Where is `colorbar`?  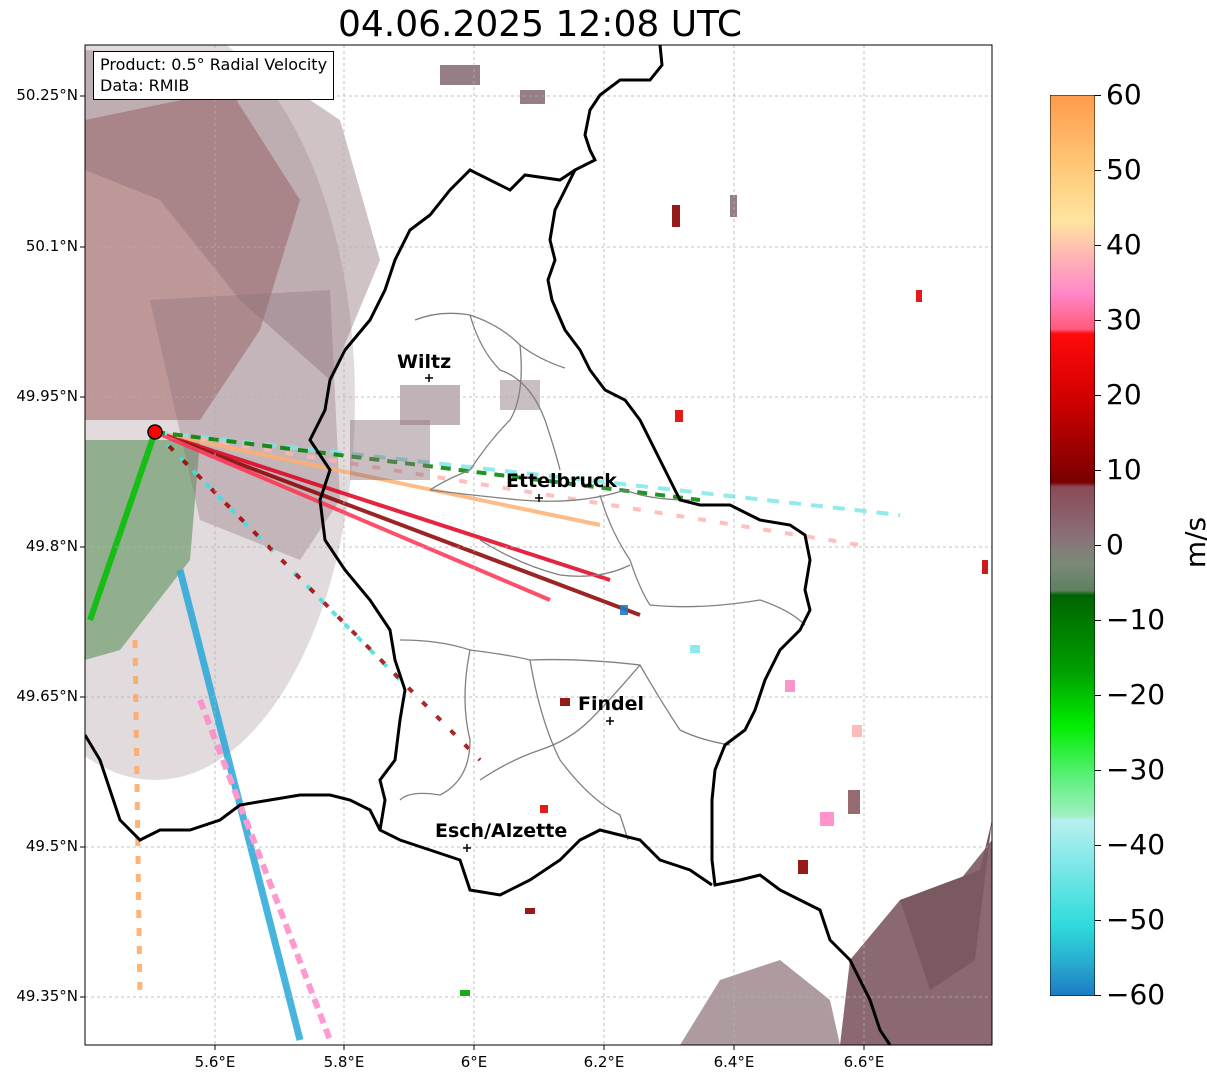
colorbar is located at coordinates (1072, 545).